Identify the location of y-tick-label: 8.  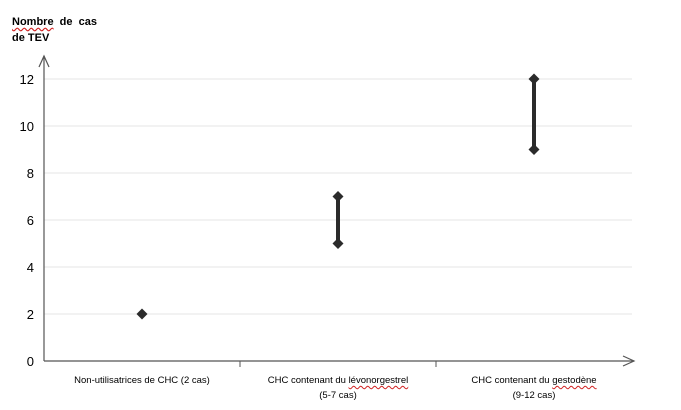
(30, 173).